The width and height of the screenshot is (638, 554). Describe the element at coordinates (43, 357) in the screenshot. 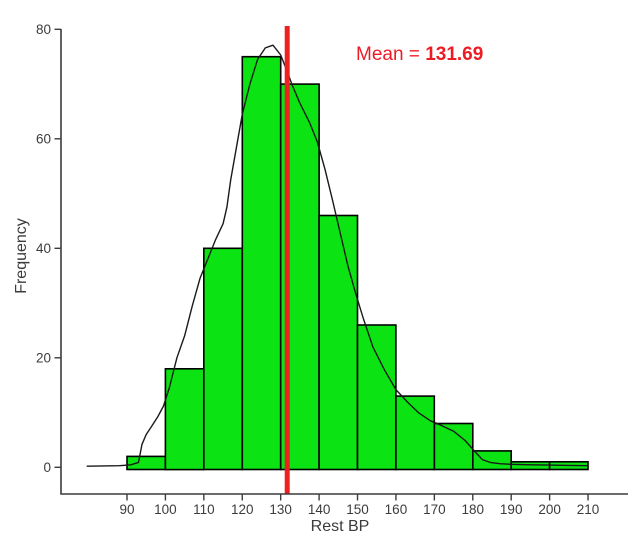

I see `y-tick-label: 20` at that location.